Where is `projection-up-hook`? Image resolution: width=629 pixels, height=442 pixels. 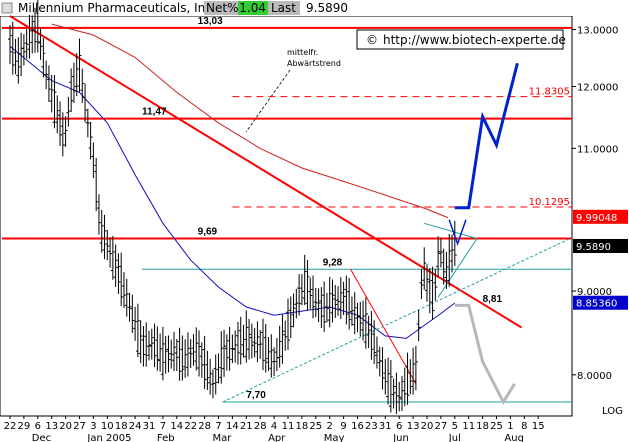 projection-up-hook is located at coordinates (457, 232).